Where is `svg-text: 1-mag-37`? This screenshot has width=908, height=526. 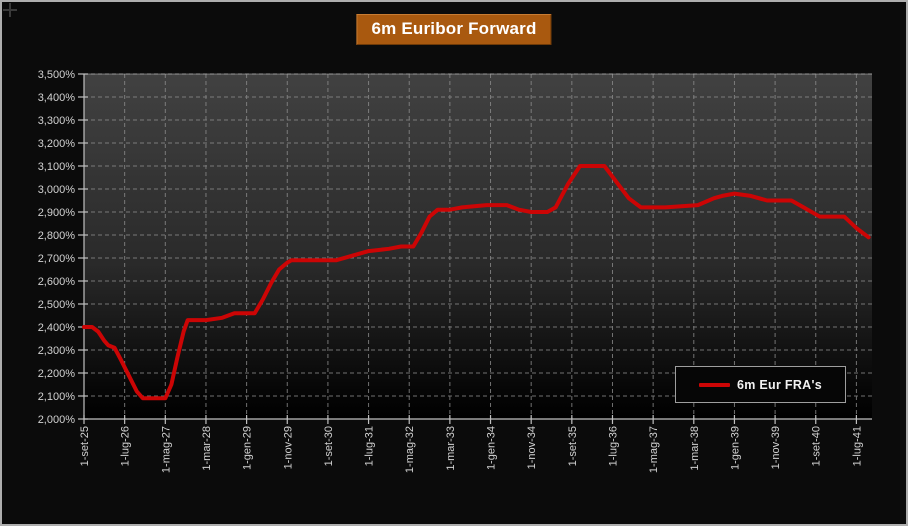 svg-text: 1-mag-37 is located at coordinates (654, 449).